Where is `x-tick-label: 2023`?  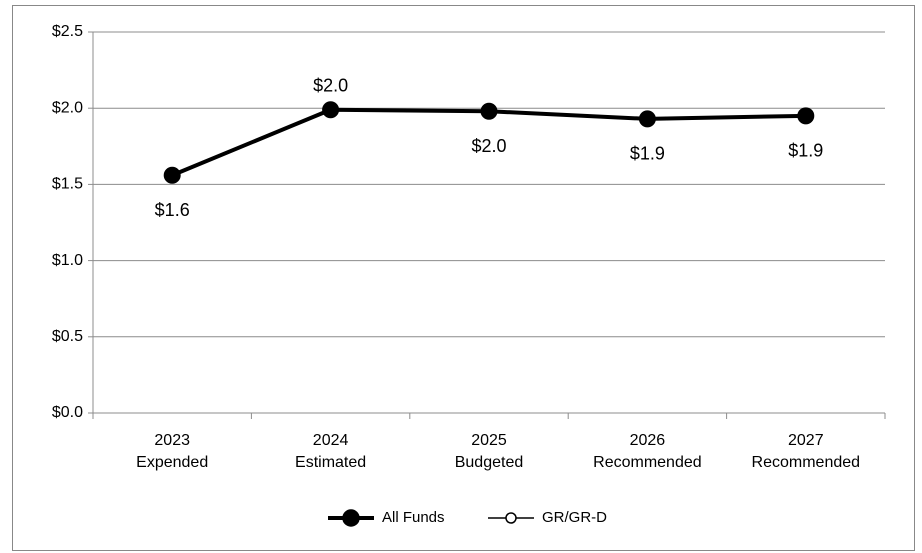
x-tick-label: 2023 is located at coordinates (172, 440).